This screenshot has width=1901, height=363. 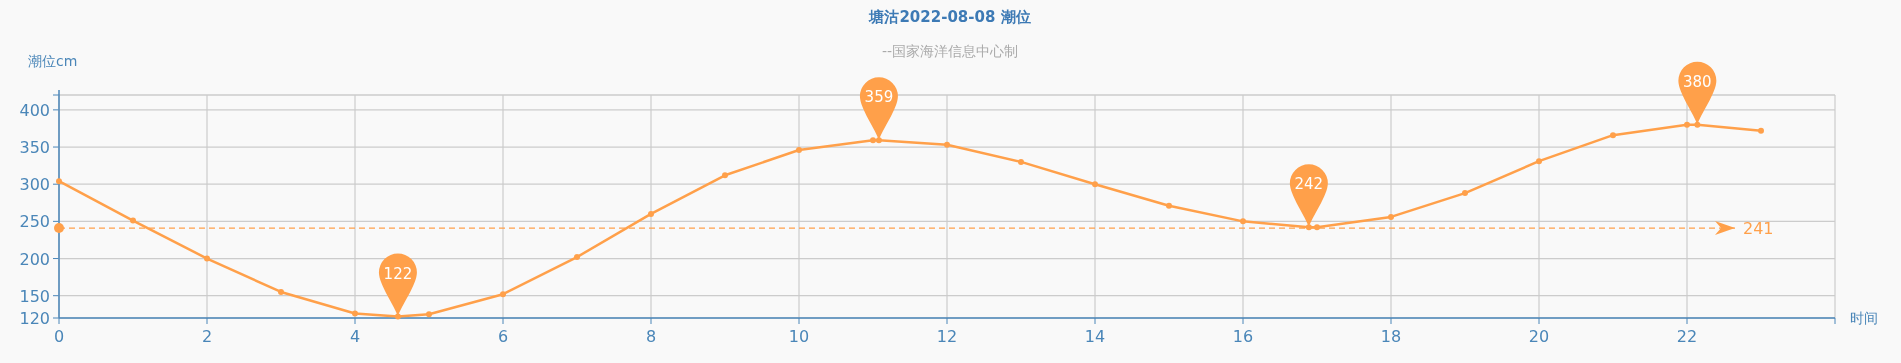 I want to click on x-tick-label: 18, so click(x=1391, y=336).